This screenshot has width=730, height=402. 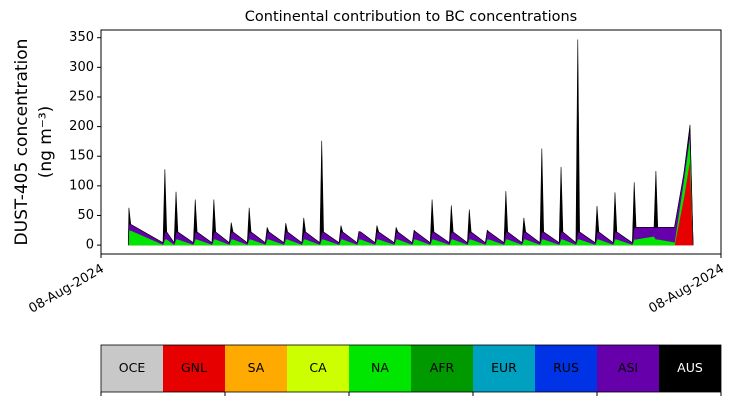 I want to click on colorbar-label: EUR, so click(x=504, y=367).